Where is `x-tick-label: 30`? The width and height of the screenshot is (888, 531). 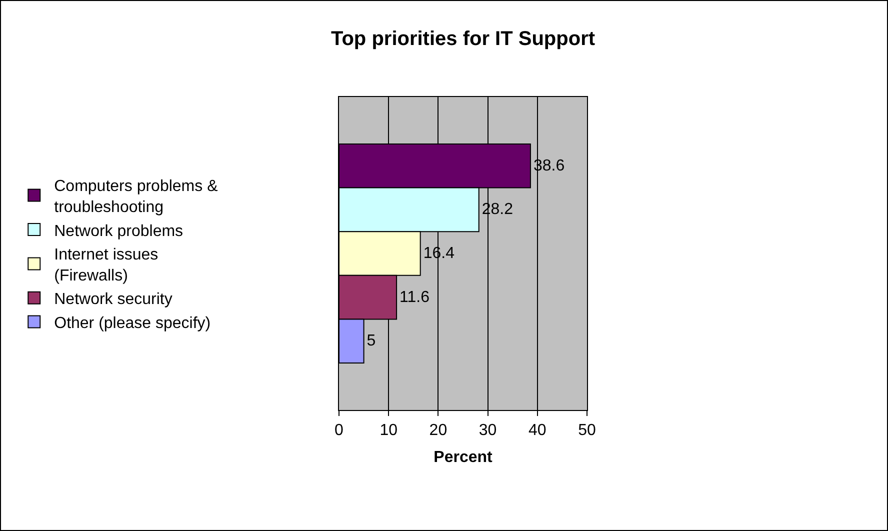
x-tick-label: 30 is located at coordinates (487, 431).